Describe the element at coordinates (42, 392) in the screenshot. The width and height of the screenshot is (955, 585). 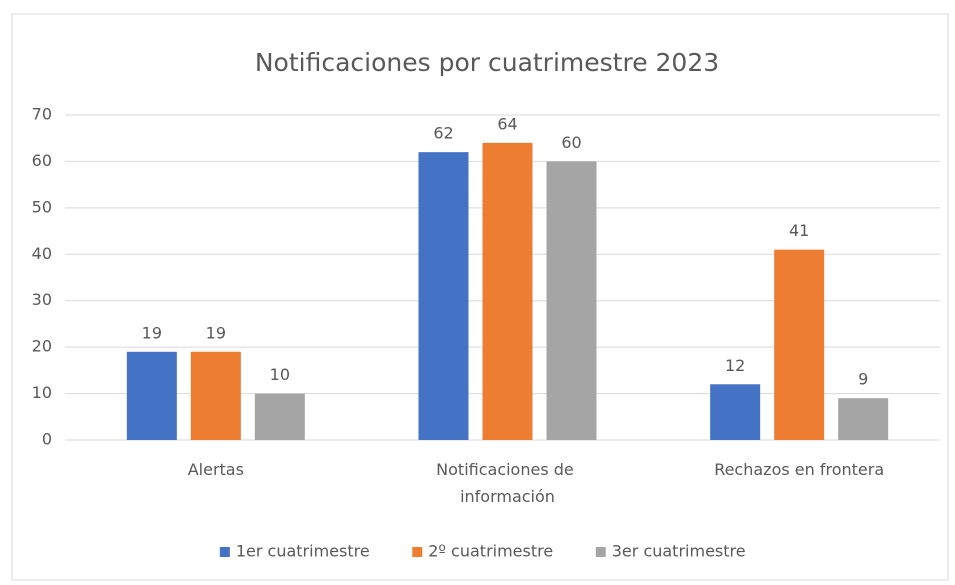
I see `y-tick-label: 10` at that location.